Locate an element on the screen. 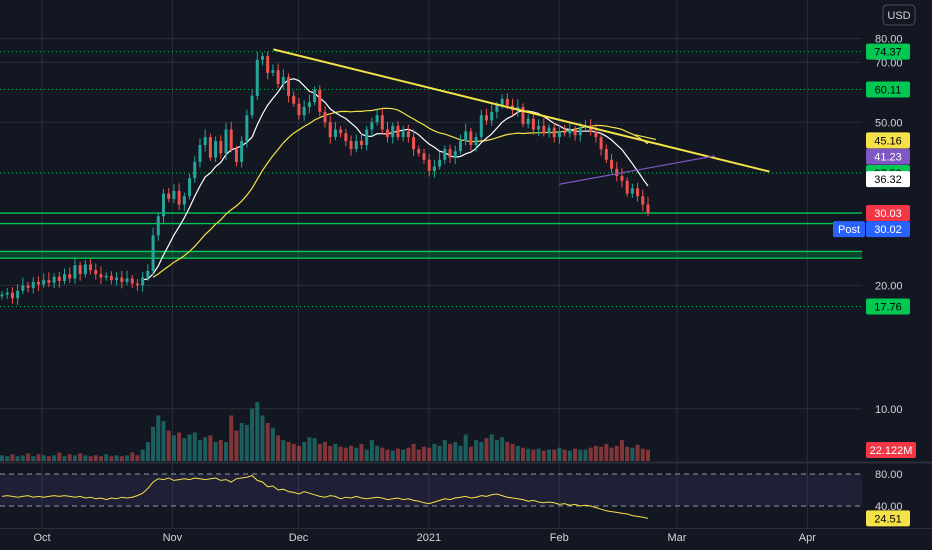  usd-button: USD is located at coordinates (899, 15).